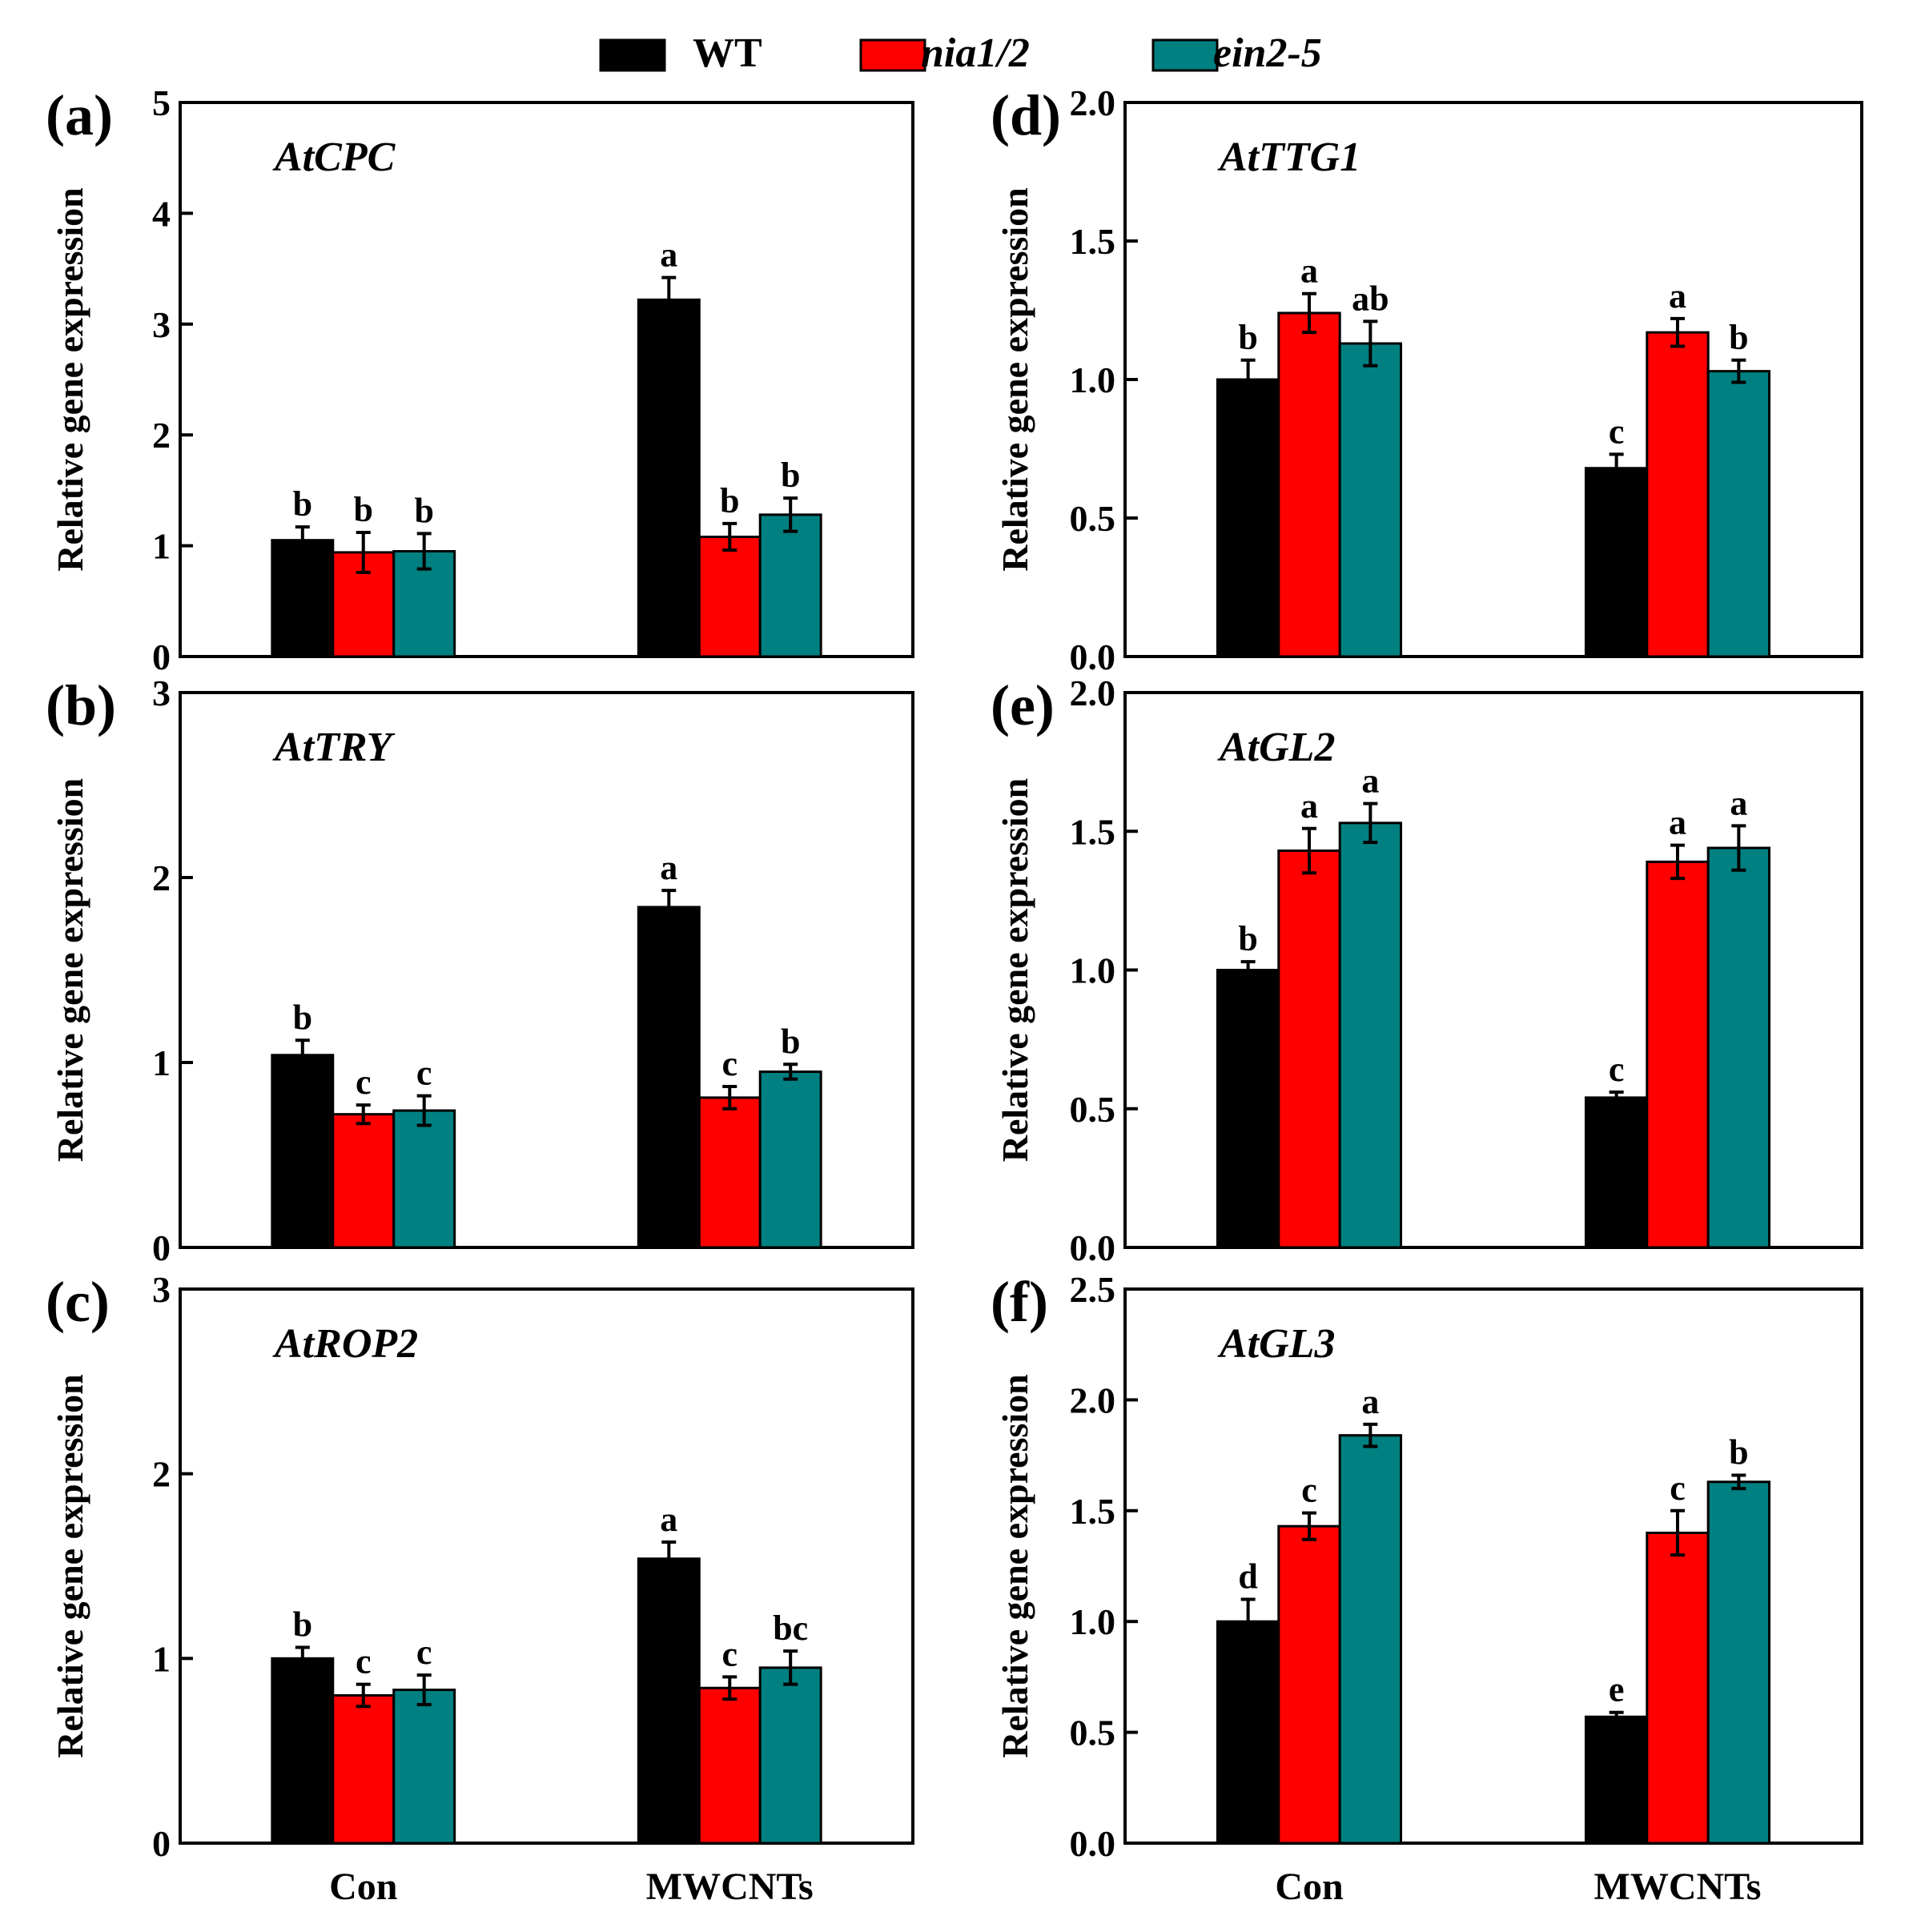  I want to click on y-tick-label: 5, so click(161, 102).